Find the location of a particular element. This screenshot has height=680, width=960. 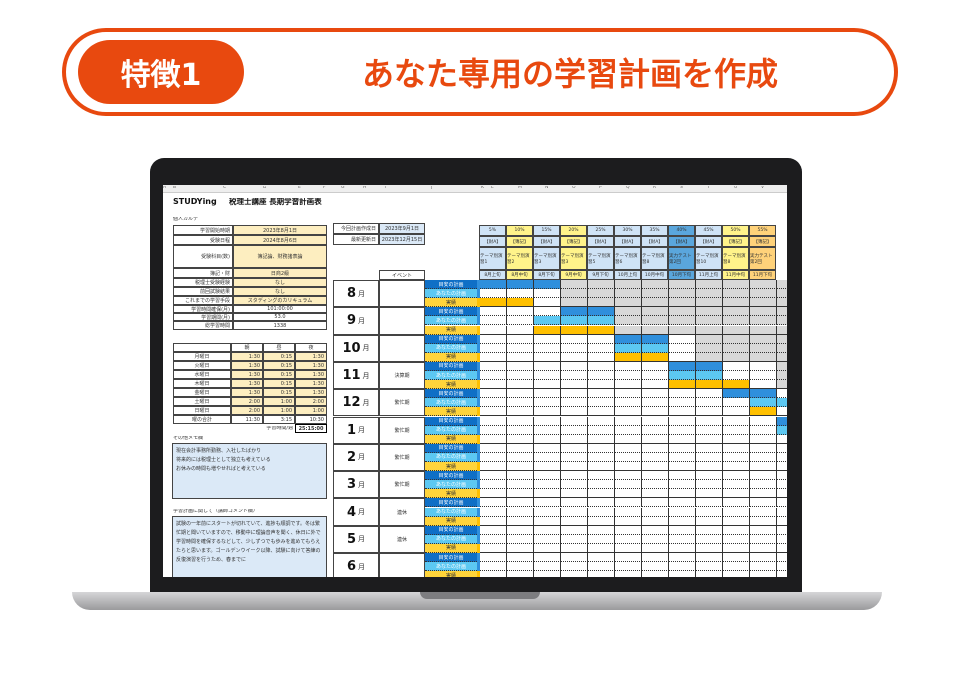

time-value: 1:00 is located at coordinates (279, 401).